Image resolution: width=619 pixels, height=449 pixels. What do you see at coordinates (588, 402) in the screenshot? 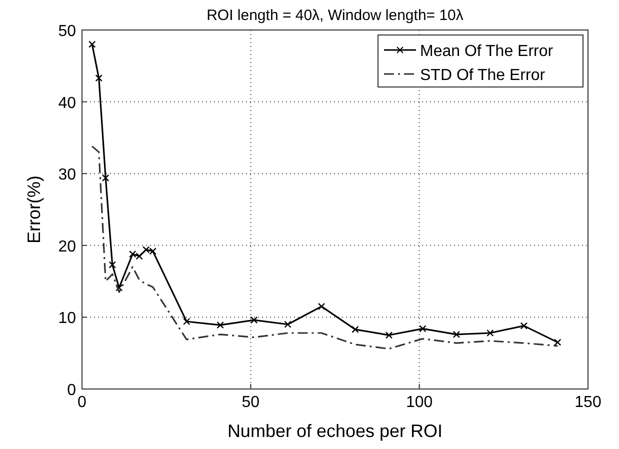
I see `x-tick-label: 150` at bounding box center [588, 402].